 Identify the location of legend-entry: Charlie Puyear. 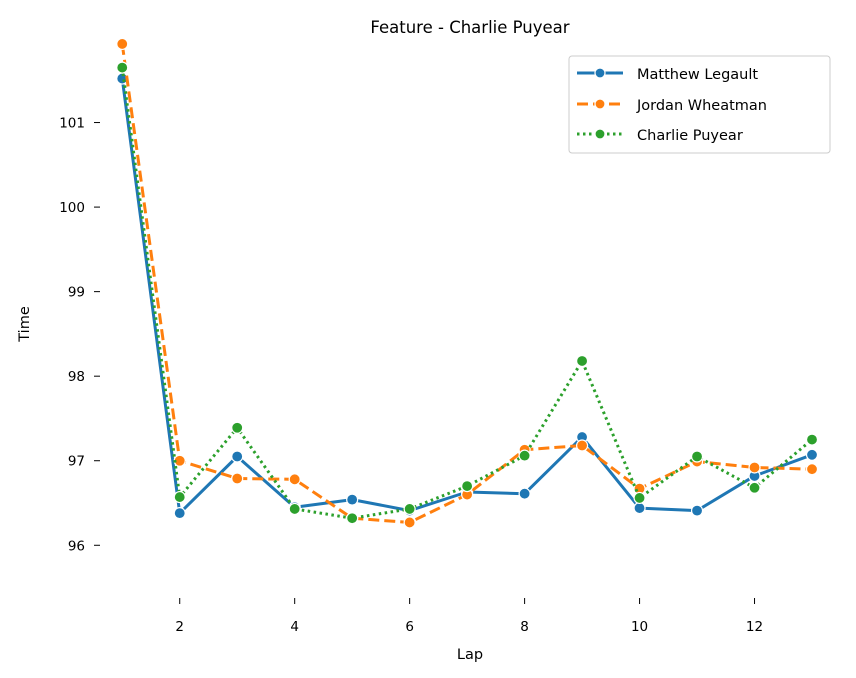
(660, 136).